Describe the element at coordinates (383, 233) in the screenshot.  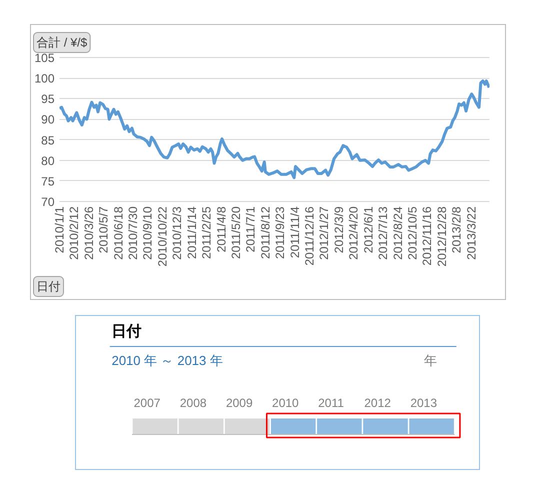
I see `x-tick-label: 2012/7/13` at that location.